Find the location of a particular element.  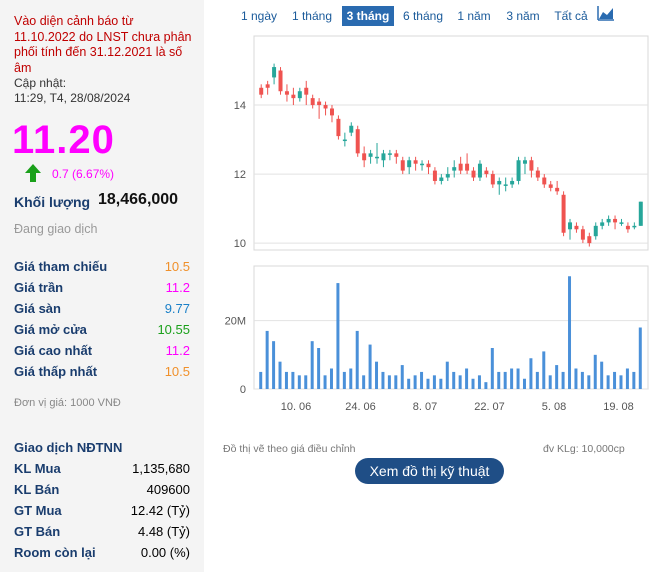

foreign-row-label: KL Bán is located at coordinates (37, 489).